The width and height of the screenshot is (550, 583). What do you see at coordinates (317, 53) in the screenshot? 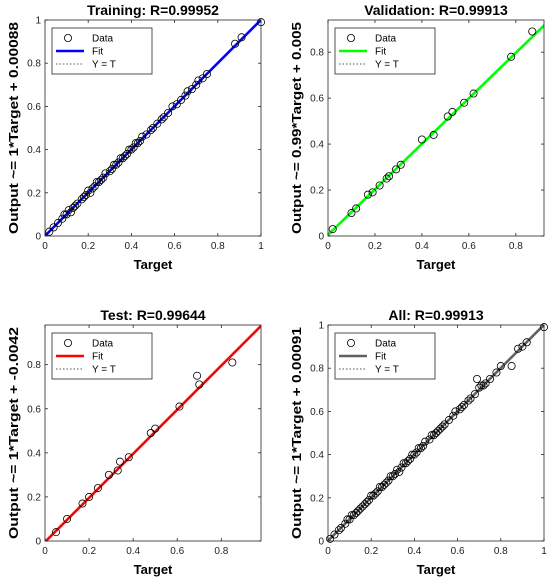
I see `y-tick-label: 0.8` at bounding box center [317, 53].